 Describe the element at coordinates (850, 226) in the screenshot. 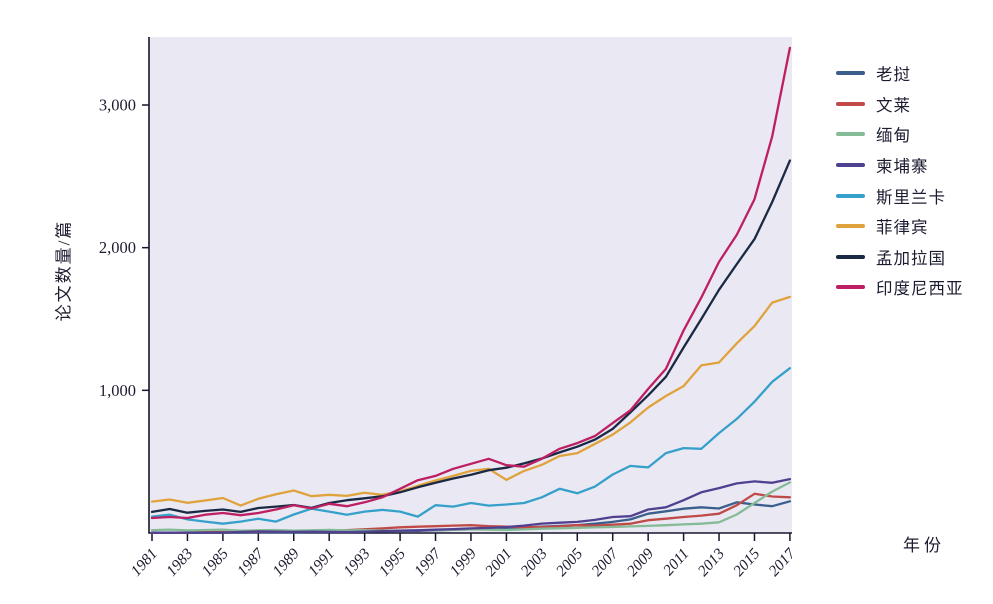

I see `legend-swatch-philippines` at that location.